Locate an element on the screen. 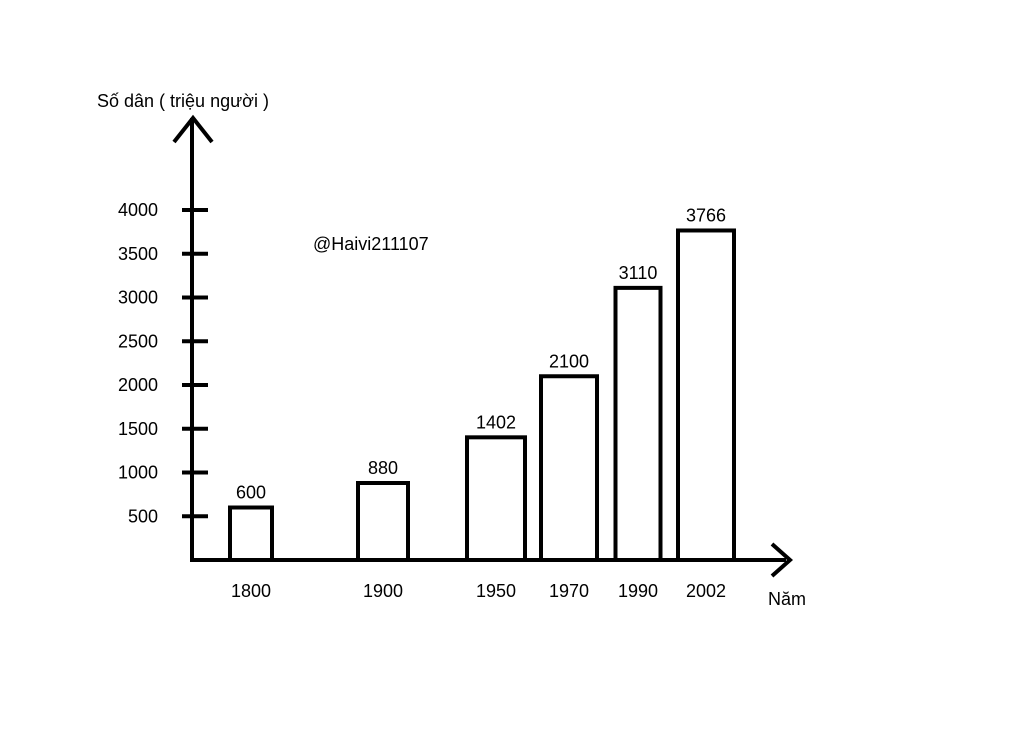 The image size is (1024, 729). bar-1900 is located at coordinates (383, 521).